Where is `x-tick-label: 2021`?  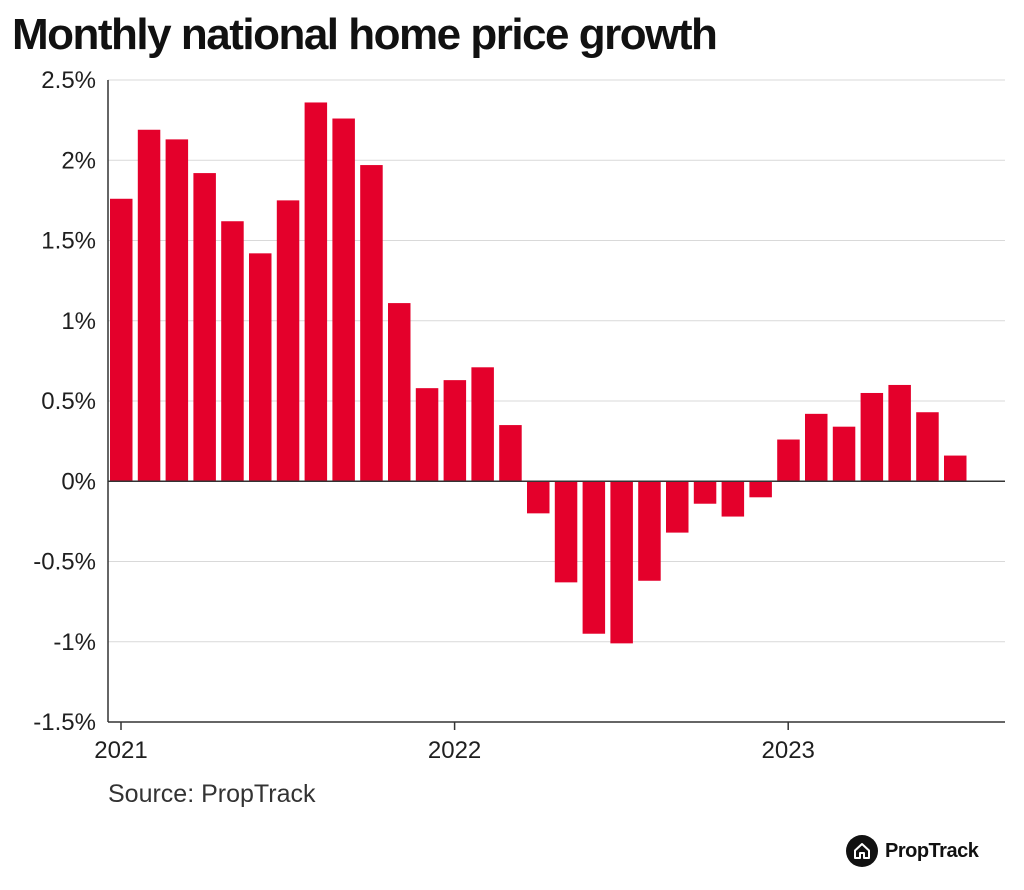
x-tick-label: 2021 is located at coordinates (120, 750).